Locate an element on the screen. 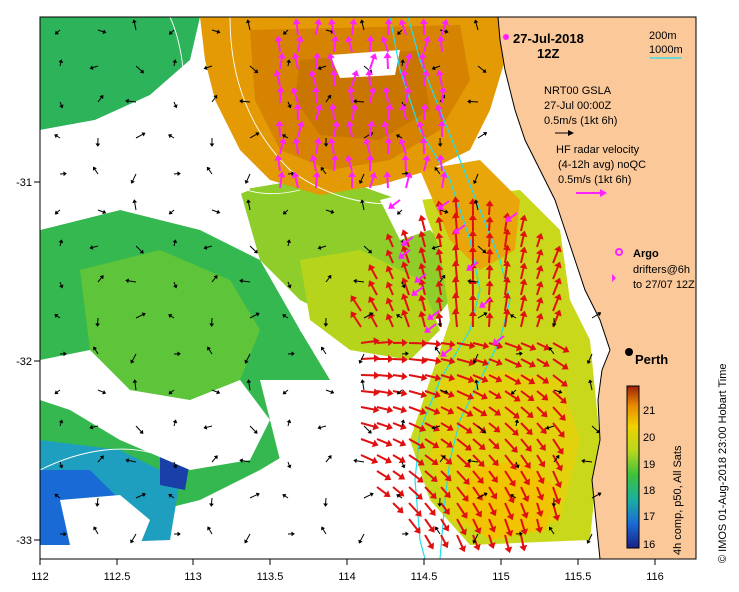 Image resolution: width=739 pixels, height=592 pixels. drifters-line2: to 27/07 12Z is located at coordinates (664, 285).